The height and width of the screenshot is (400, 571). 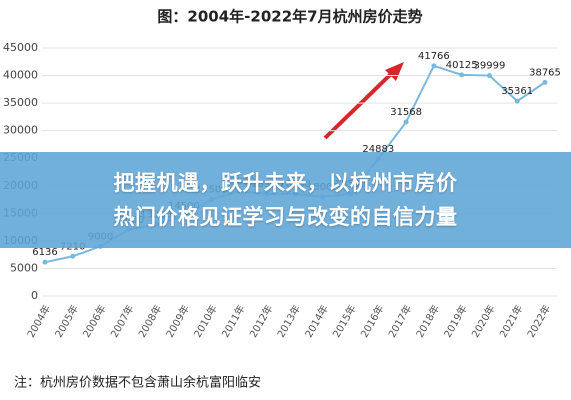 What do you see at coordinates (205, 321) in the screenshot?
I see `x-tick-label: 2010年` at bounding box center [205, 321].